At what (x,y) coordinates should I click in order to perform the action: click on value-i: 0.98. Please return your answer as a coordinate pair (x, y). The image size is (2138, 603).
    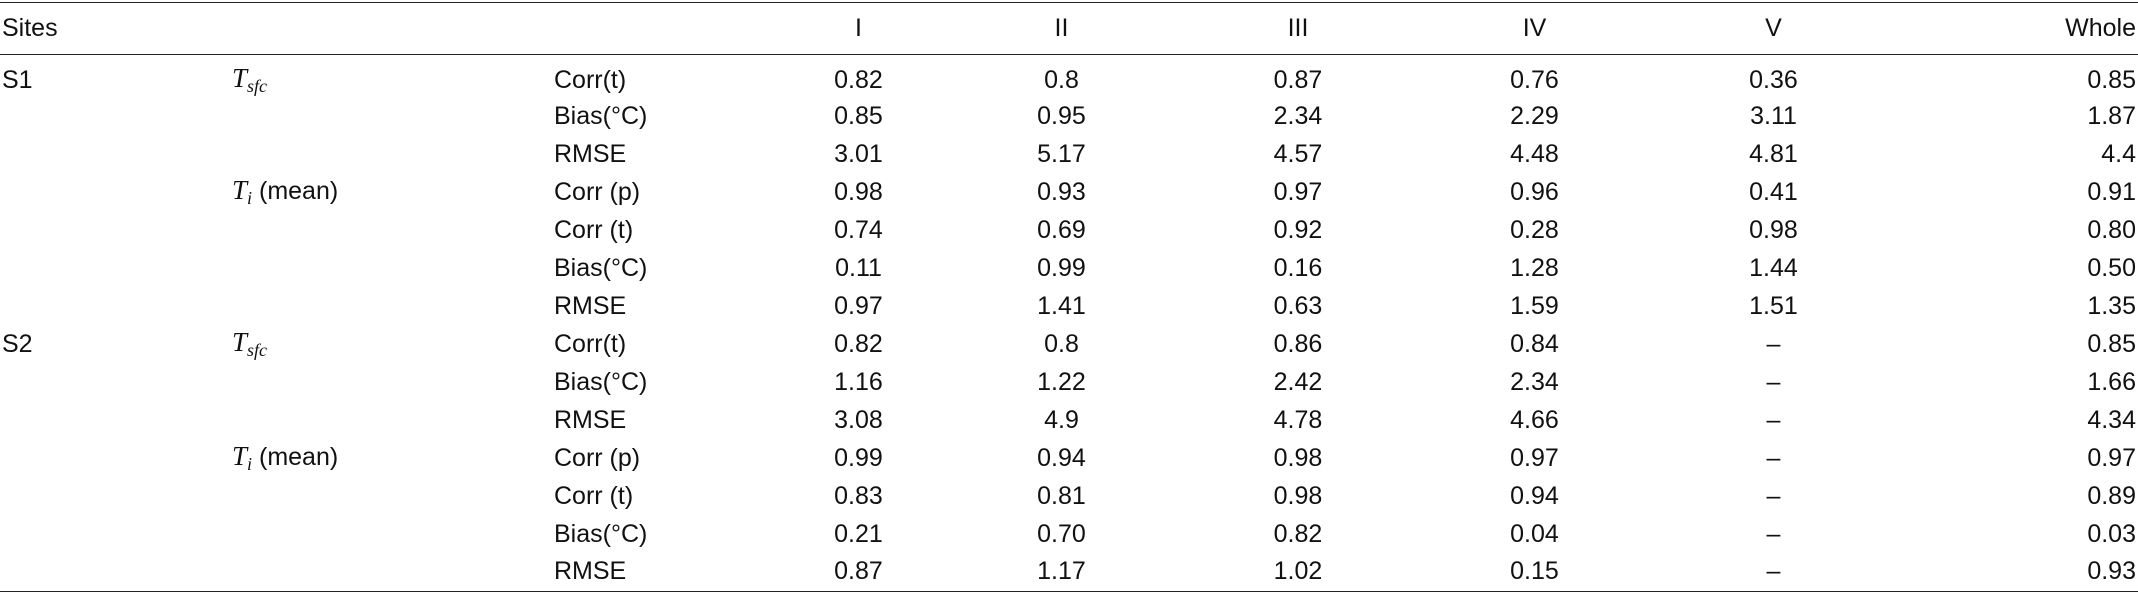
    Looking at the image, I should click on (858, 191).